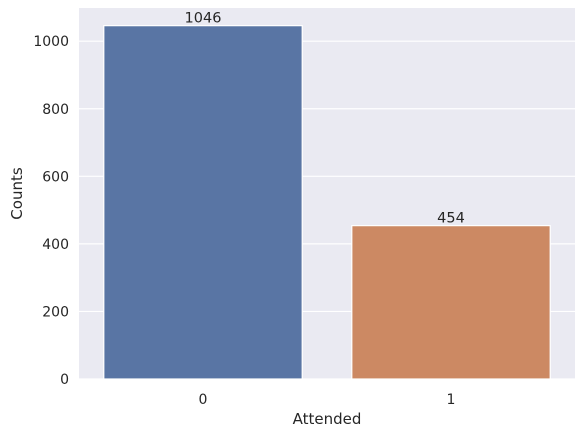 This screenshot has width=583, height=437. What do you see at coordinates (203, 19) in the screenshot?
I see `data-label: 1046` at bounding box center [203, 19].